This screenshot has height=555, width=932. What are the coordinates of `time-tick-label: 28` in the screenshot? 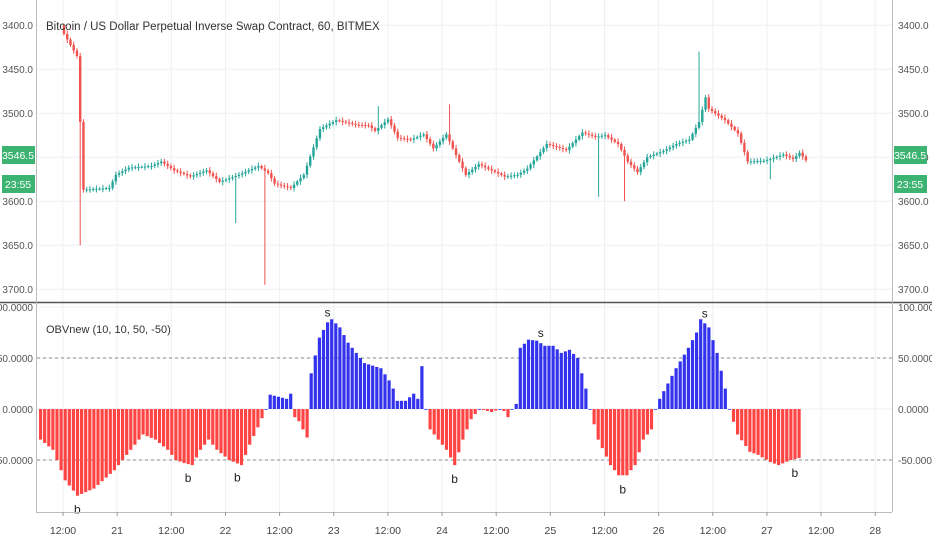 It's located at (875, 531).